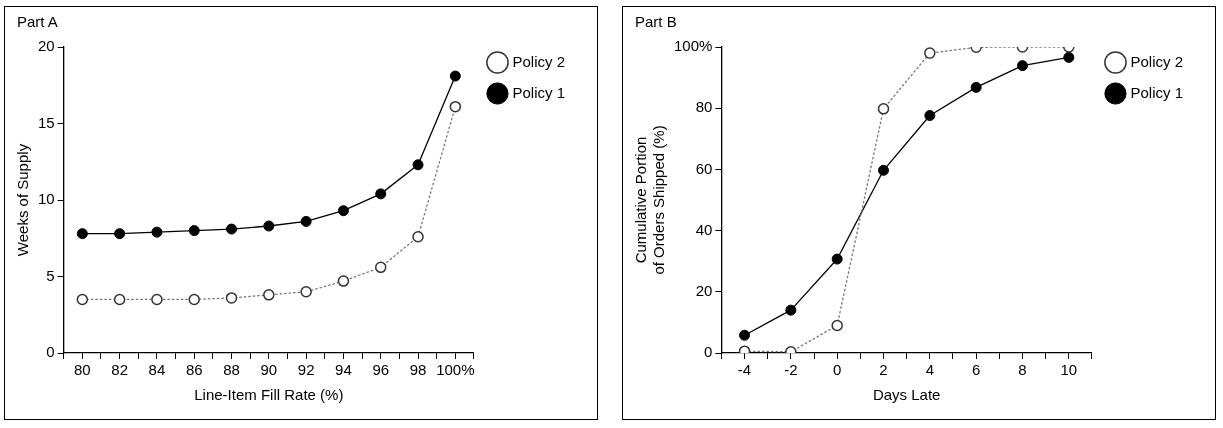  I want to click on x-tick-label: 0, so click(837, 370).